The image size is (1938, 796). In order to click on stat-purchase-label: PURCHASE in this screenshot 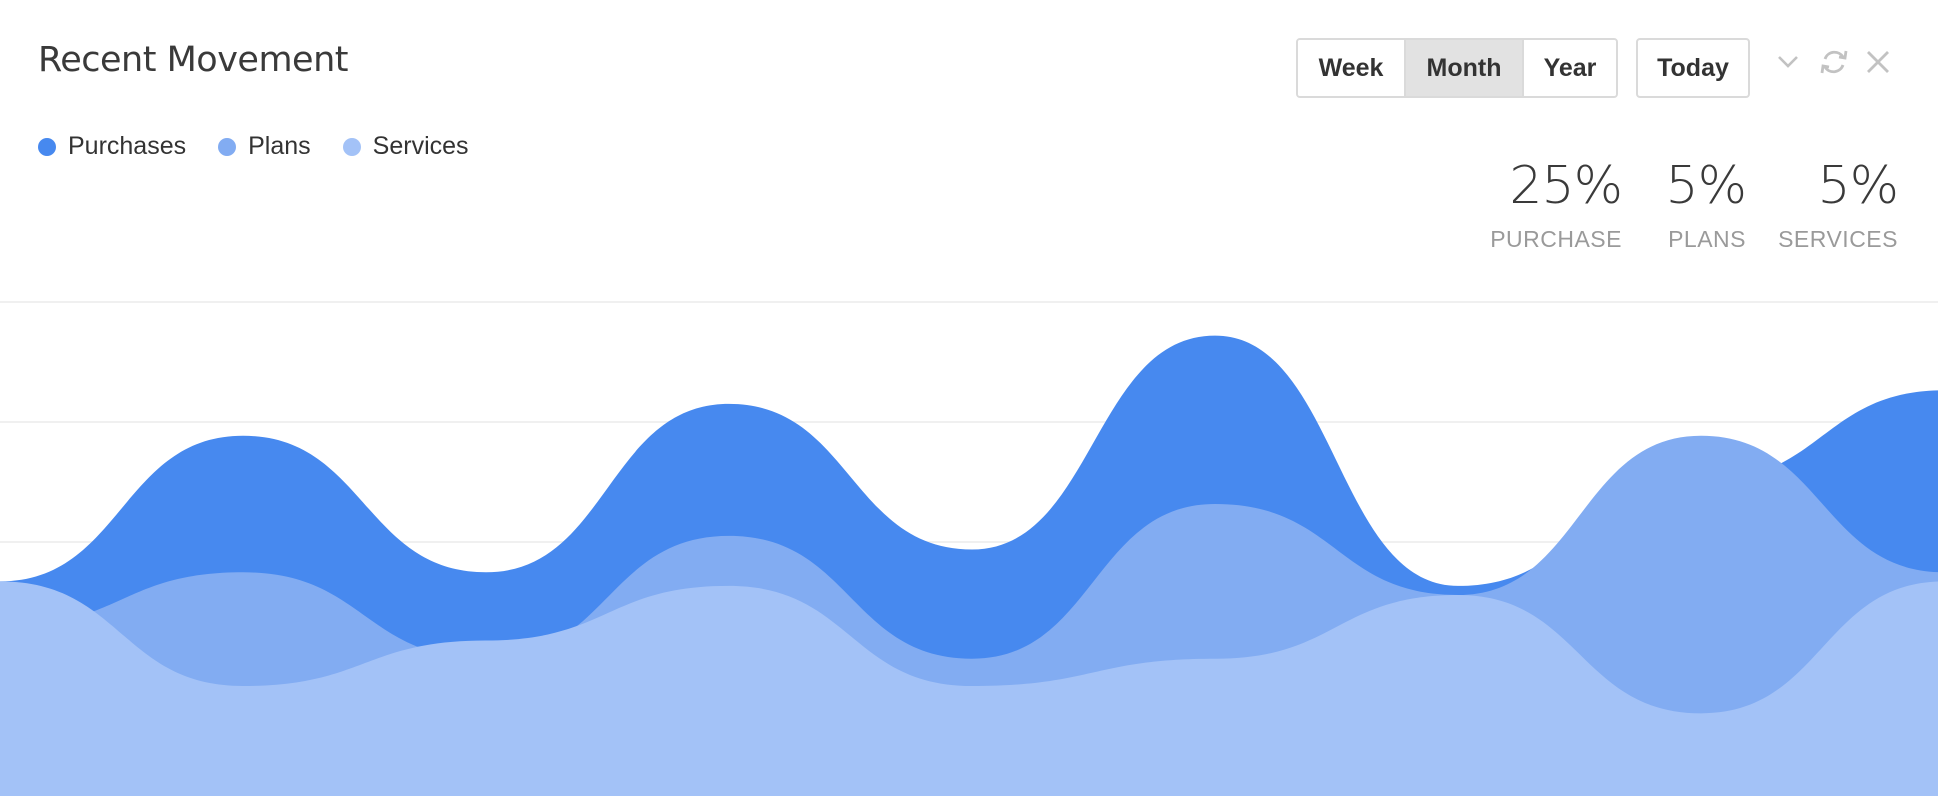, I will do `click(1556, 239)`.